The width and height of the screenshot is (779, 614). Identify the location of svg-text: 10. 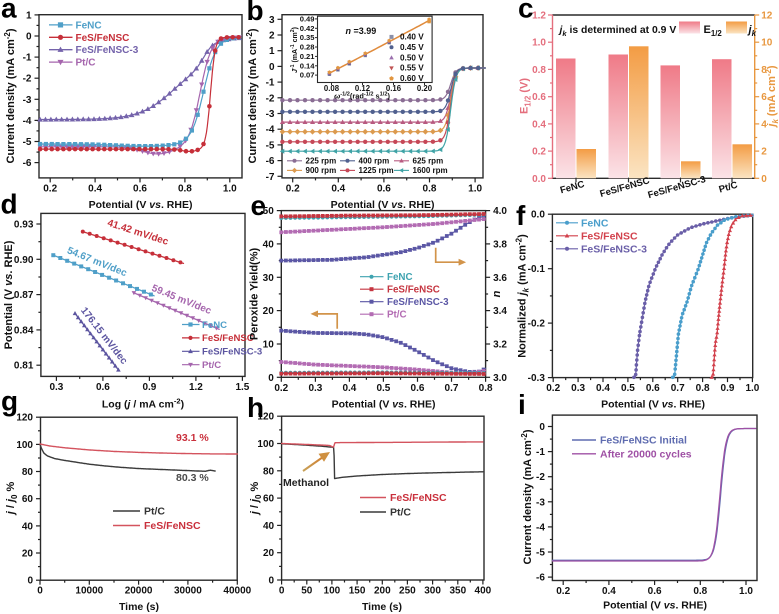
(269, 345).